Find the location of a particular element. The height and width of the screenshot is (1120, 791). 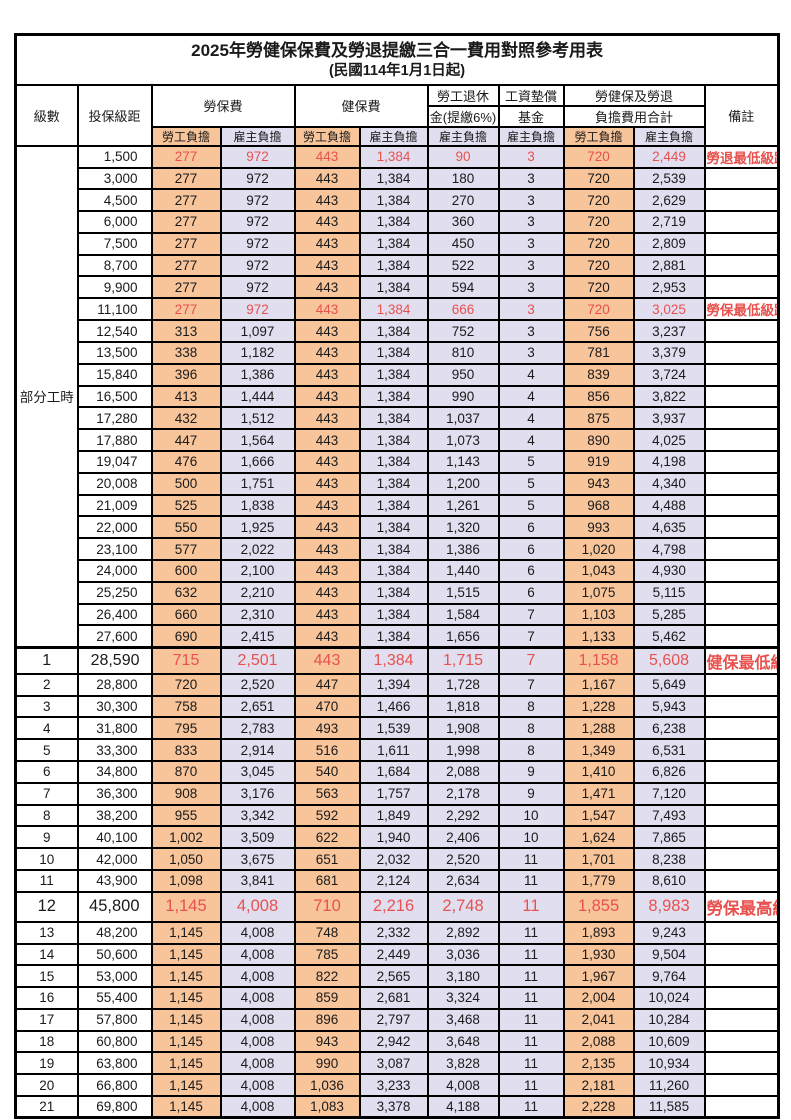

wage-fund-employer-cell: 7 is located at coordinates (531, 660).